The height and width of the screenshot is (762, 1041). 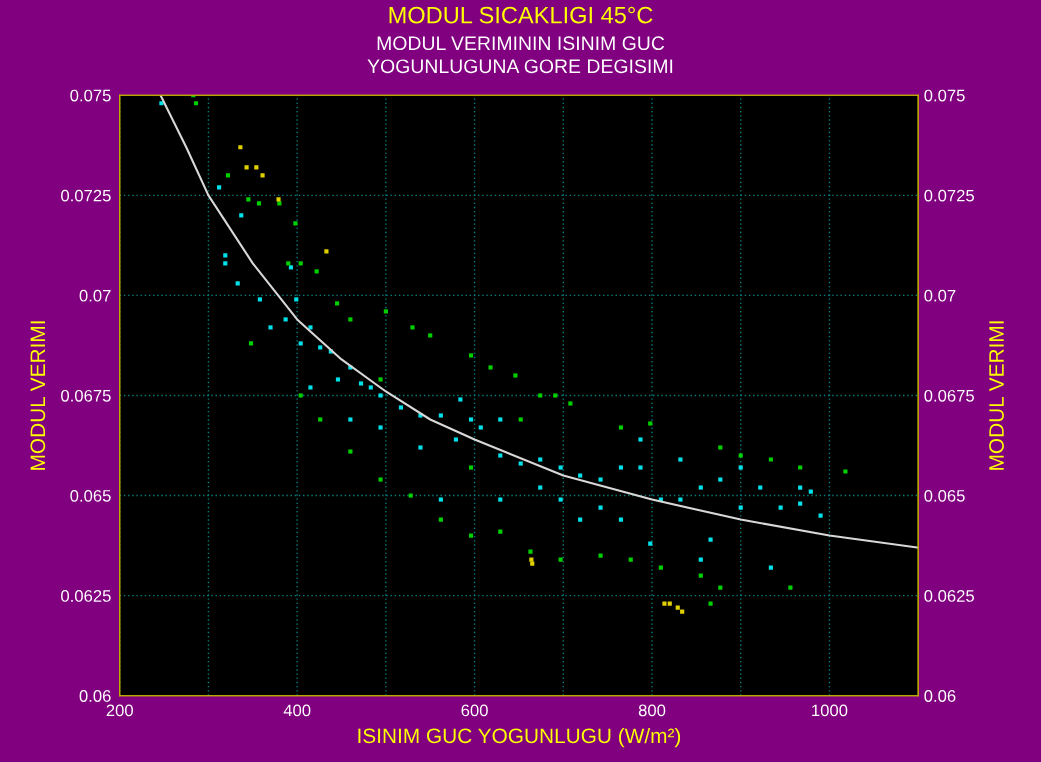 I want to click on x-axis-title: ISINIM GUC YOGUNLUGU (W/m²), so click(x=519, y=737).